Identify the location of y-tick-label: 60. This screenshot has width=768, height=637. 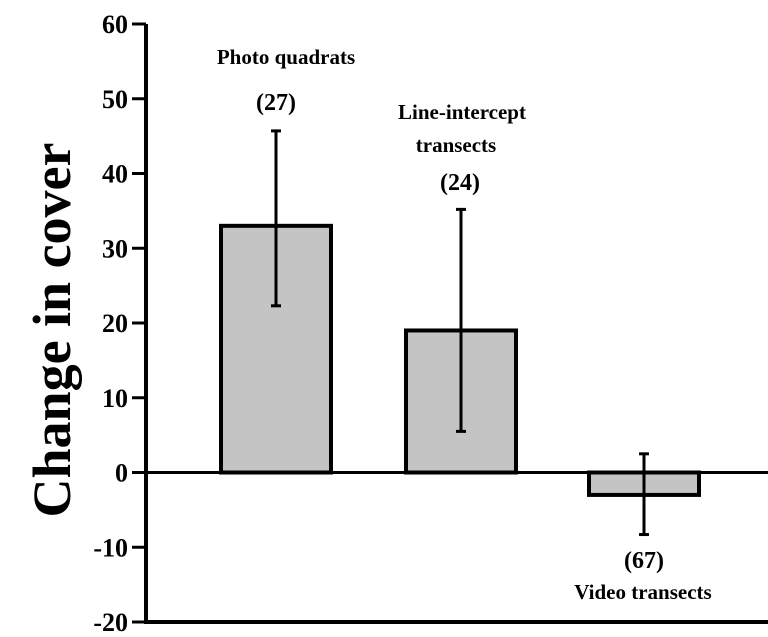
(115, 24).